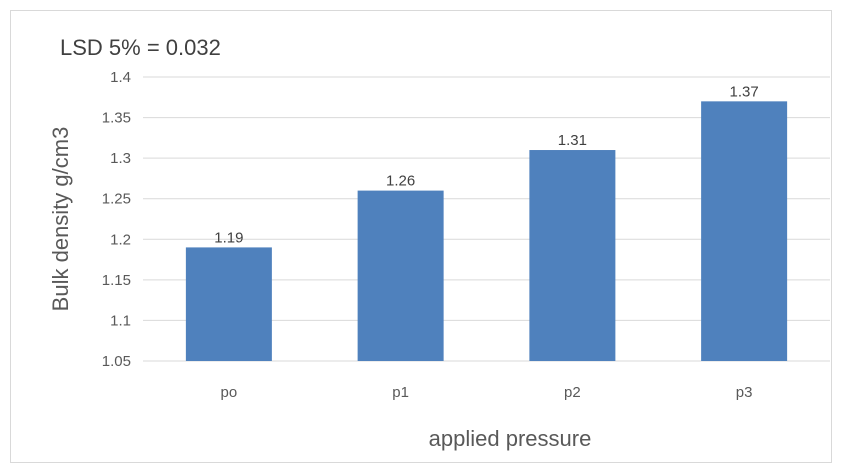 This screenshot has height=473, width=844. I want to click on y-tick-label: 1.05, so click(116, 361).